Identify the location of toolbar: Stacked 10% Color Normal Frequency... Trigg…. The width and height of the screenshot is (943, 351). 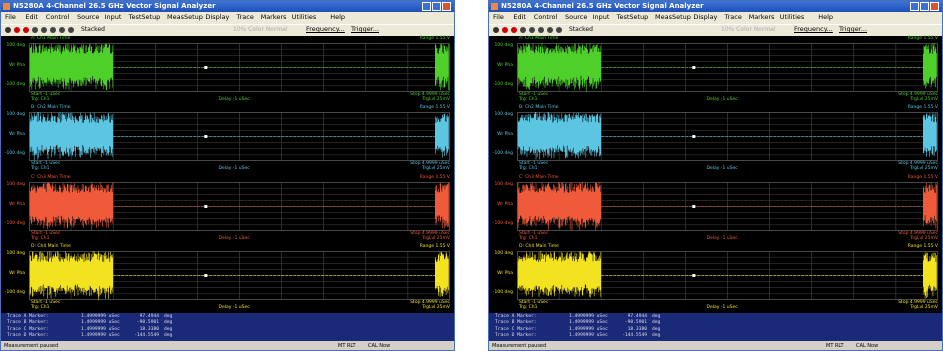
(227, 30).